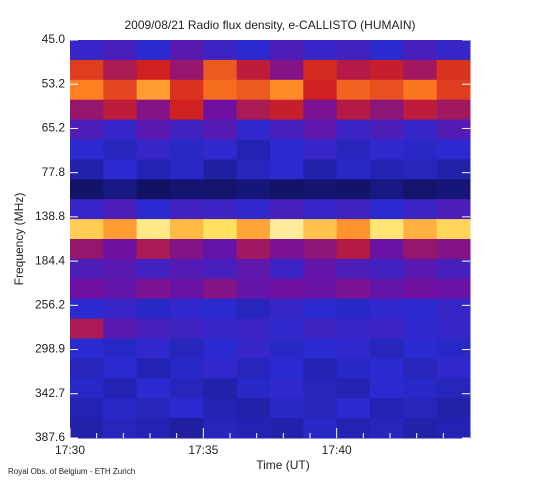 The image size is (540, 480). Describe the element at coordinates (50, 260) in the screenshot. I see `y-tick-label: 184.4` at that location.